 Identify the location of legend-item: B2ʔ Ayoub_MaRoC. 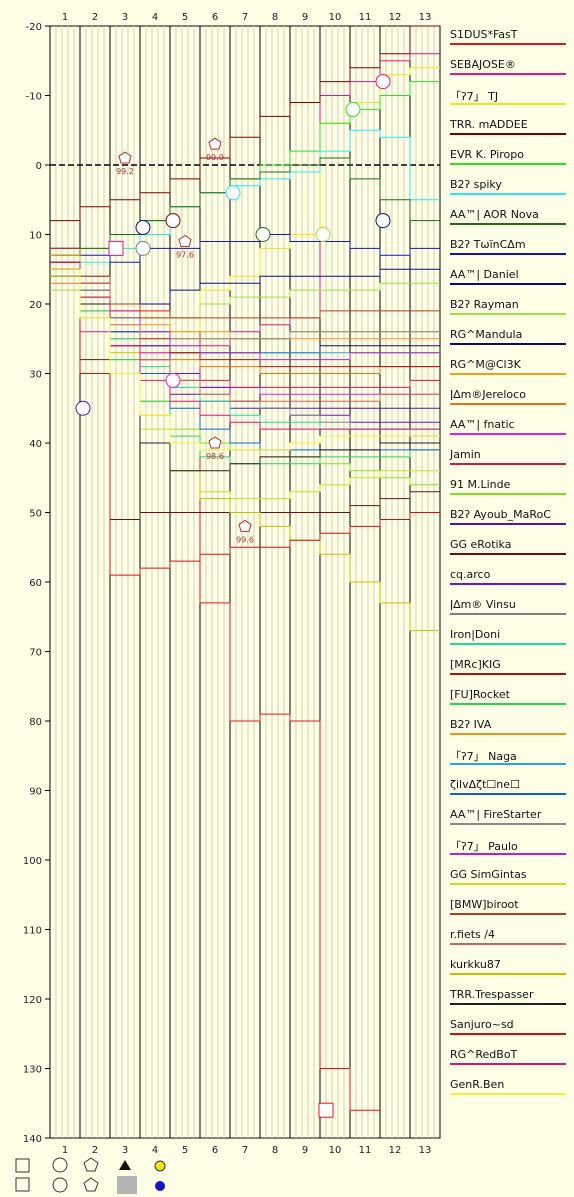
(508, 521).